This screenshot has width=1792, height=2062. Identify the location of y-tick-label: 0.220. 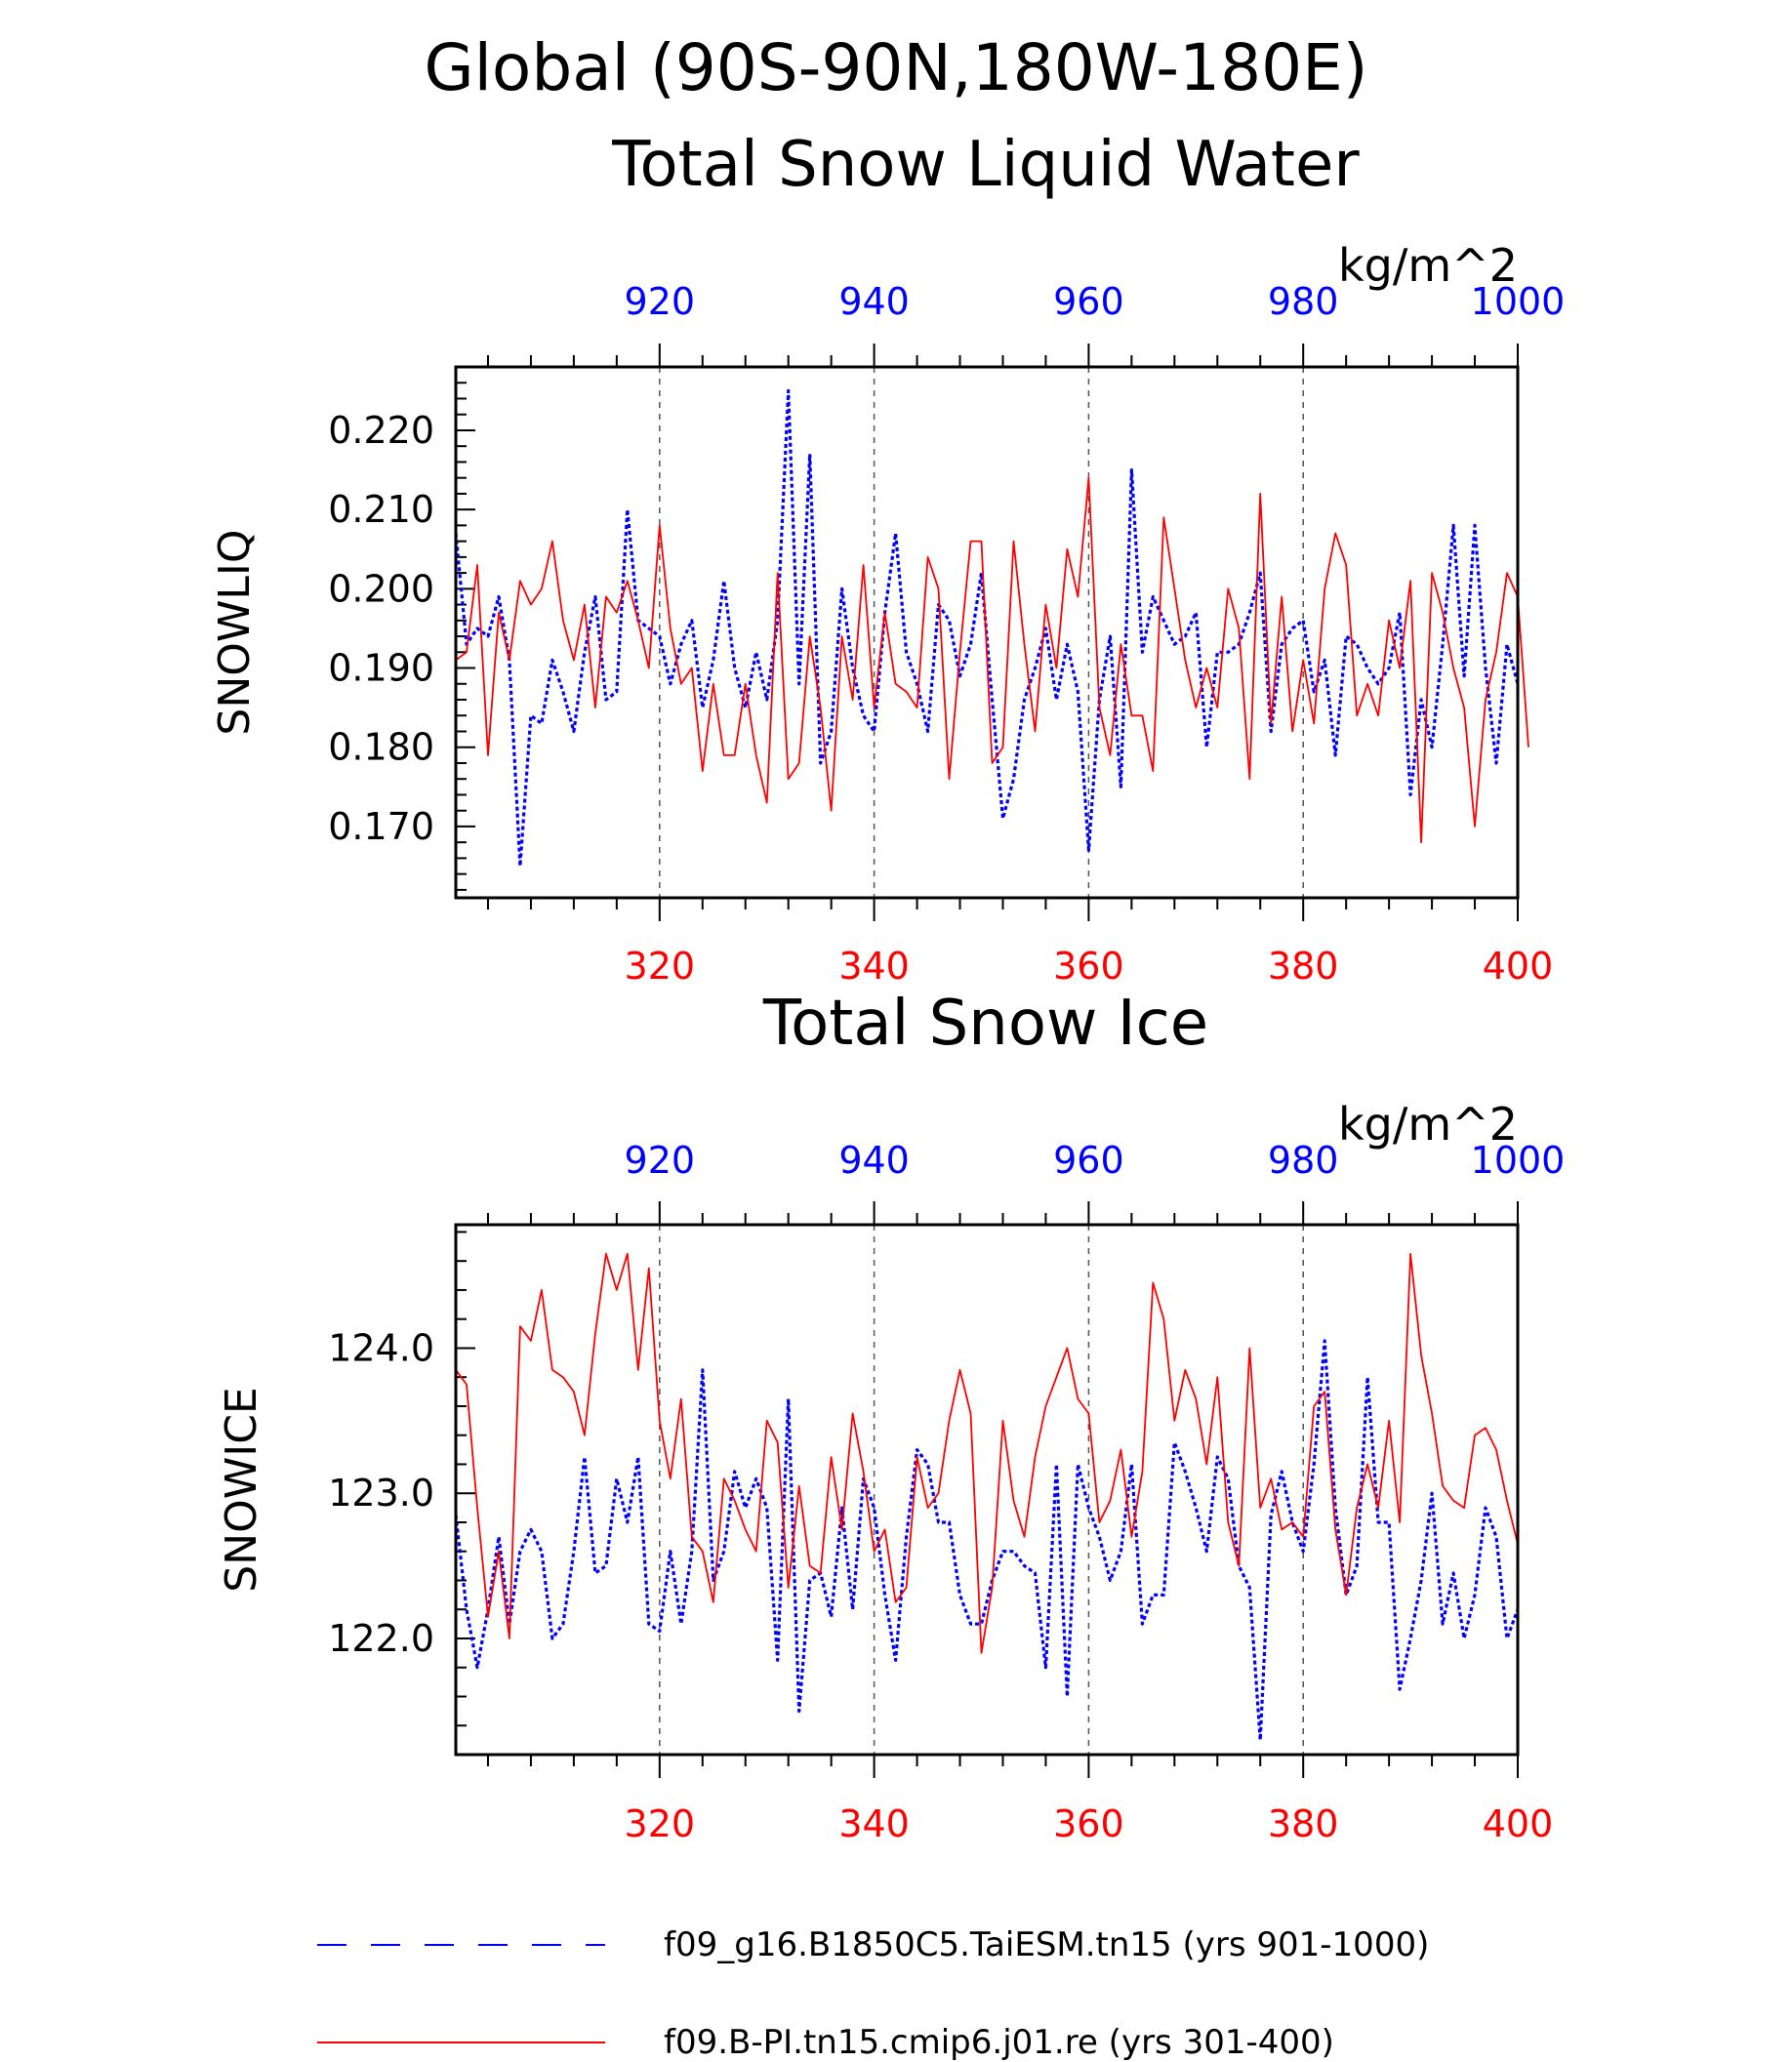
(381, 430).